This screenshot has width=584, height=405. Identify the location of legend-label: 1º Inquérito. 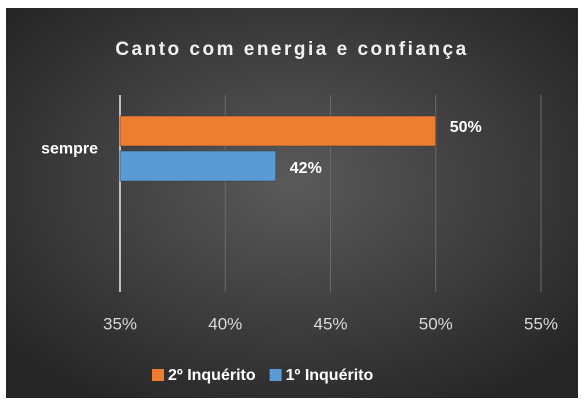
(330, 375).